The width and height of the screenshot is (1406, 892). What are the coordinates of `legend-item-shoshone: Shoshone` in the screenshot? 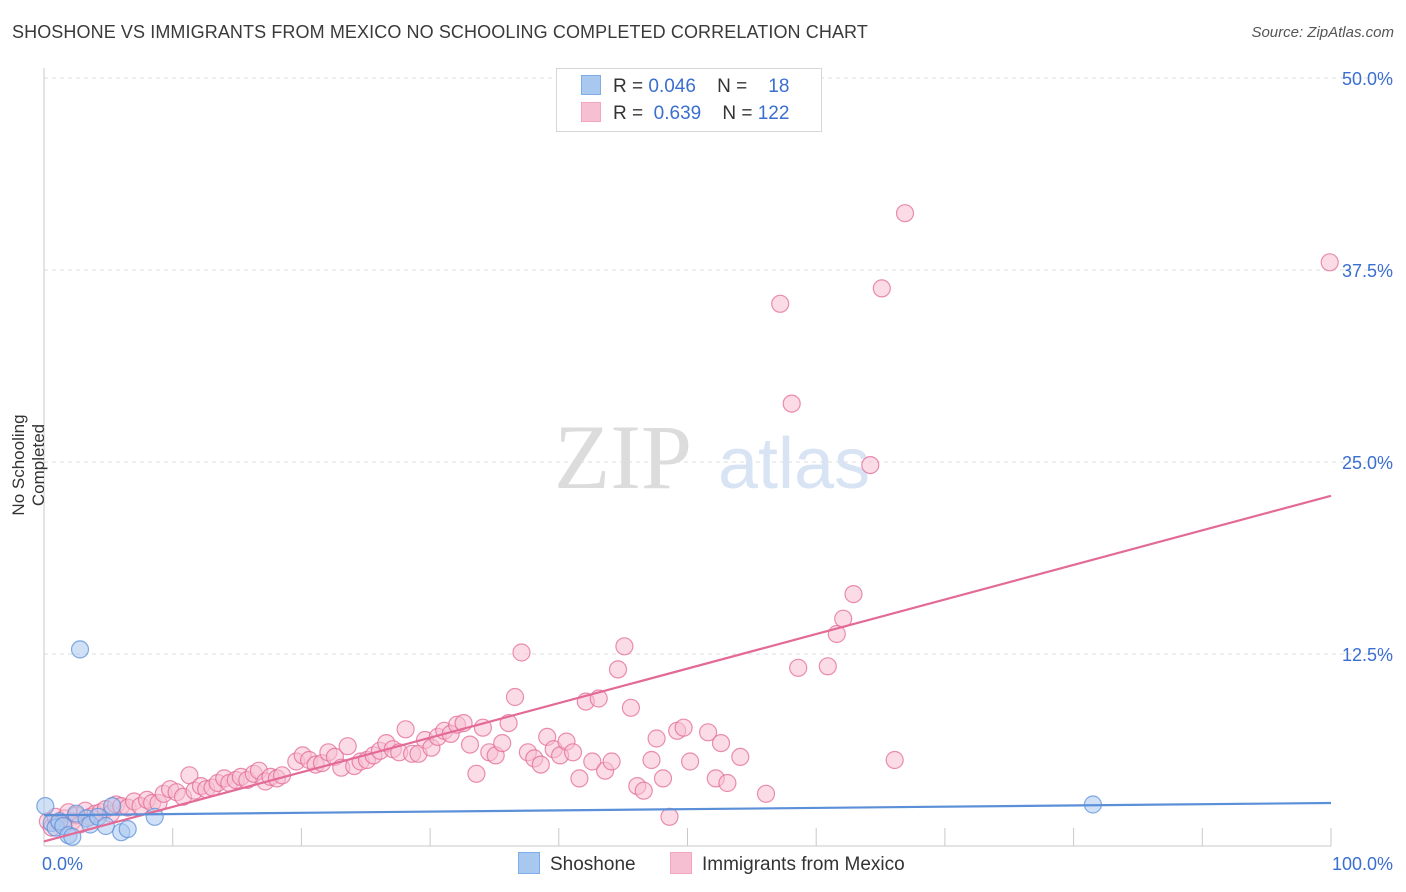 It's located at (577, 864).